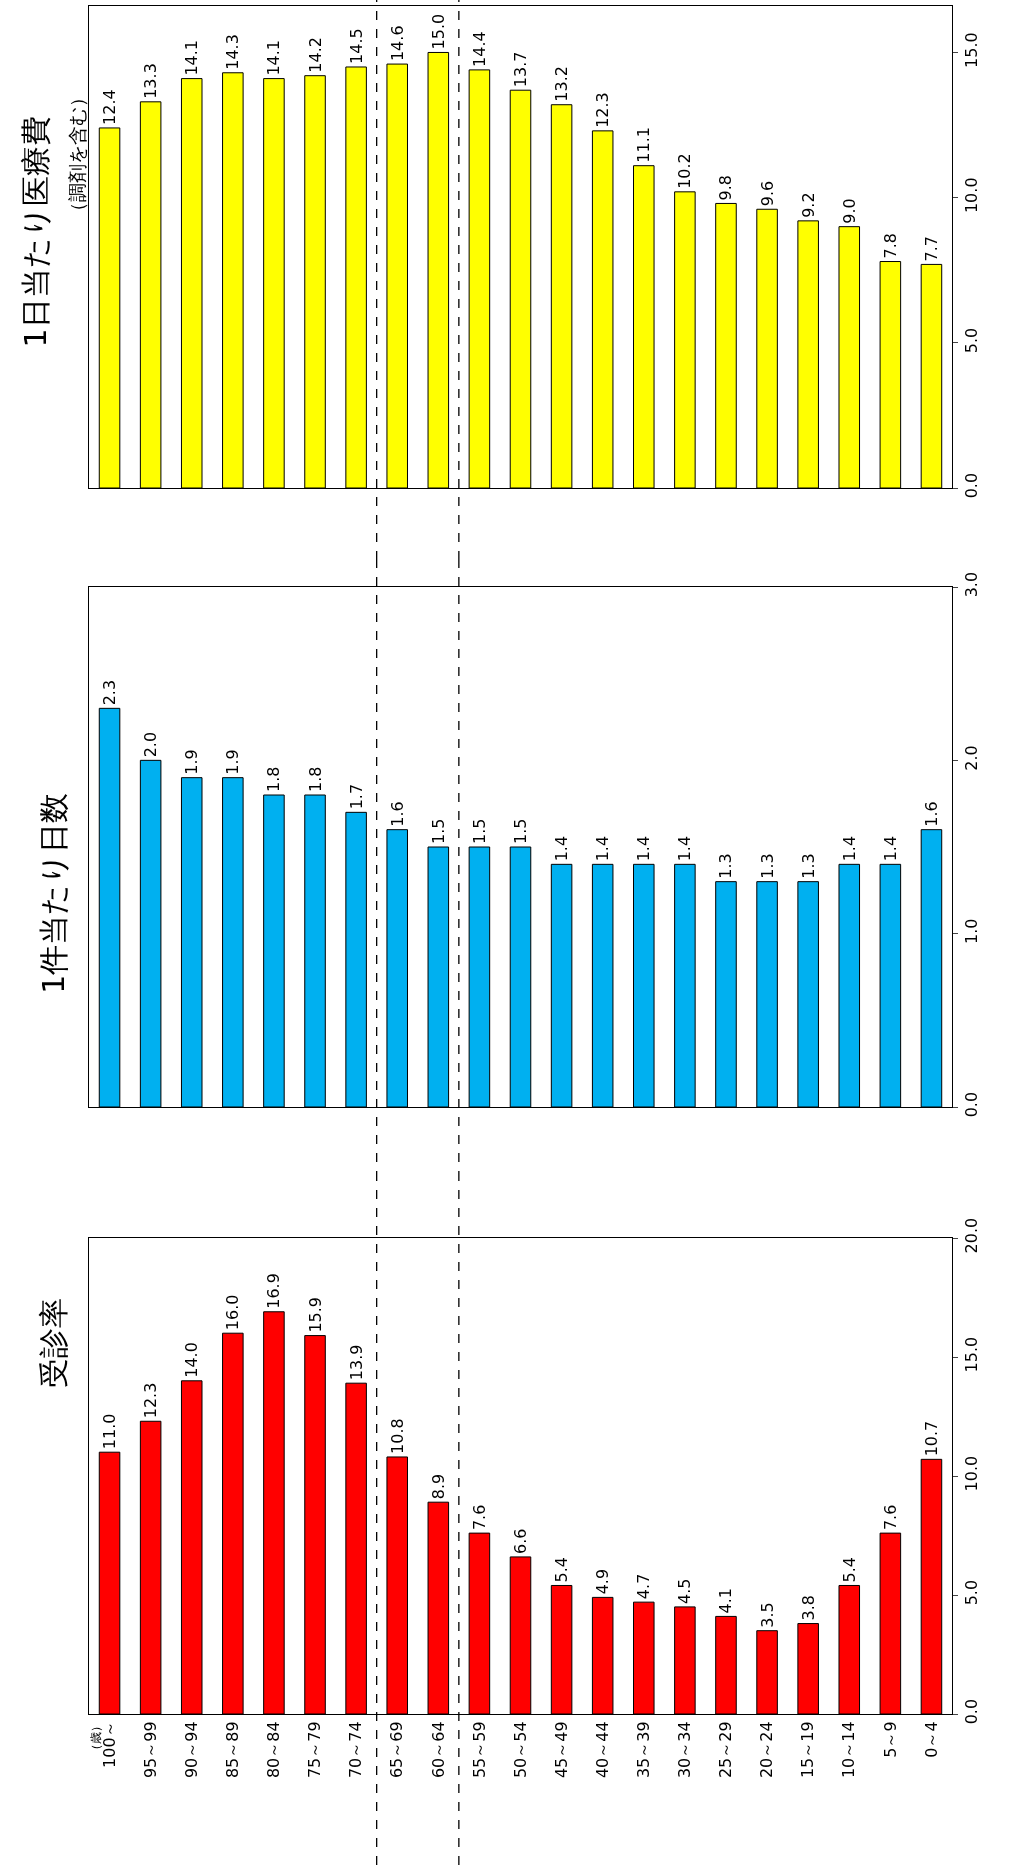 The image size is (1009, 1865). I want to click on data-label: 9.2, so click(808, 205).